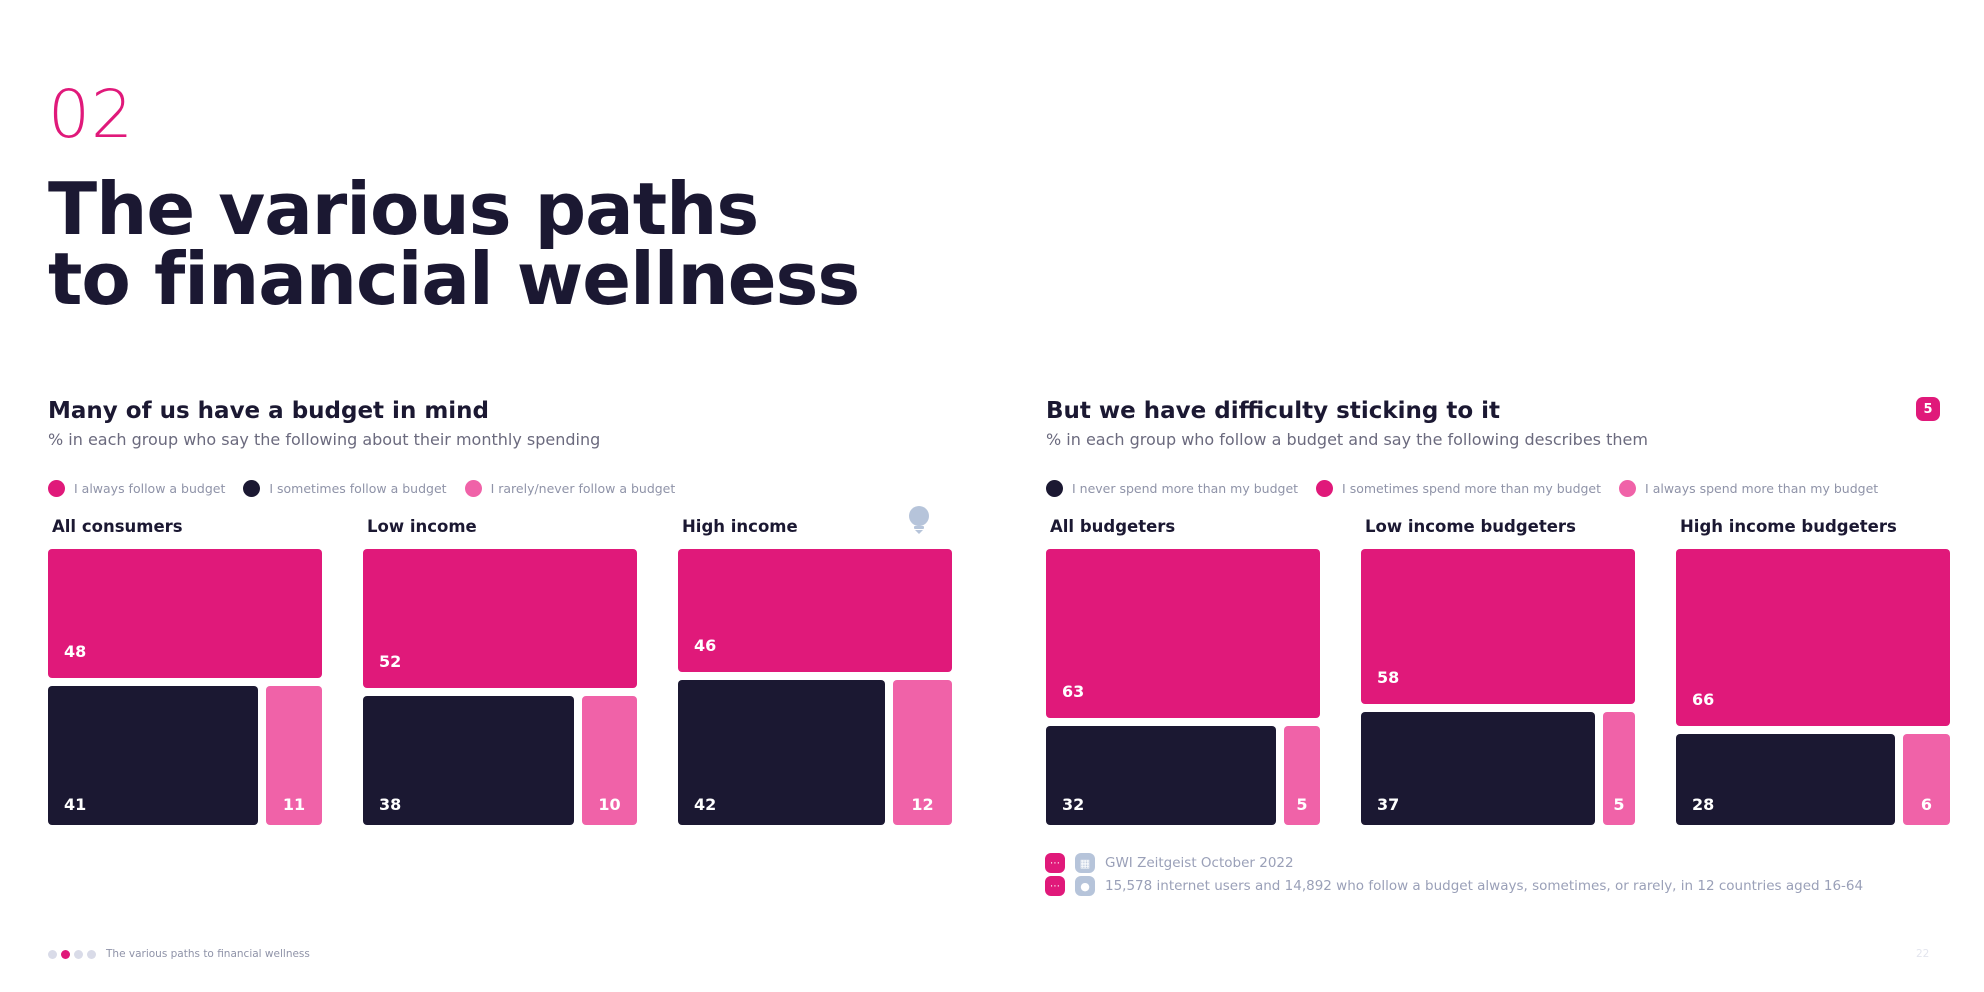 This screenshot has width=1984, height=992. Describe the element at coordinates (740, 526) in the screenshot. I see `chart-title: High income` at that location.